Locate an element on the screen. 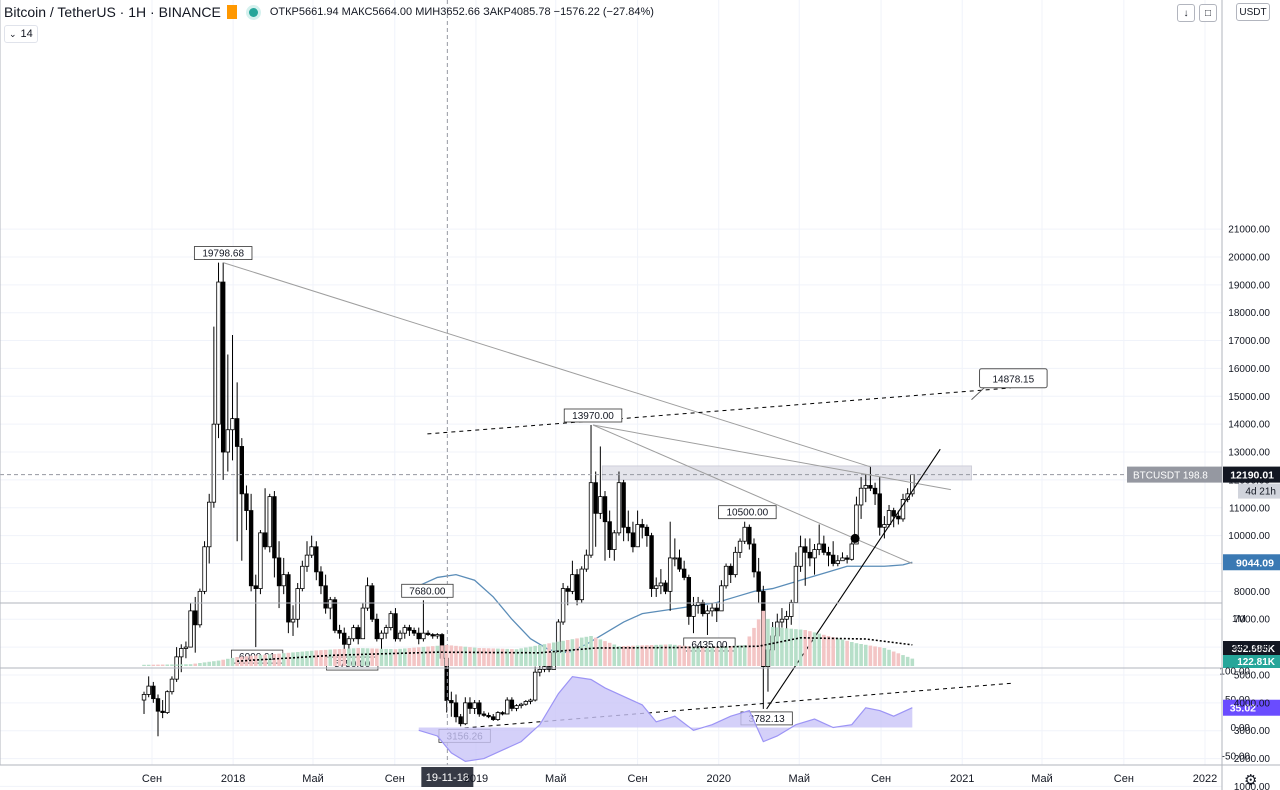  currency-button: USDT is located at coordinates (1253, 12).